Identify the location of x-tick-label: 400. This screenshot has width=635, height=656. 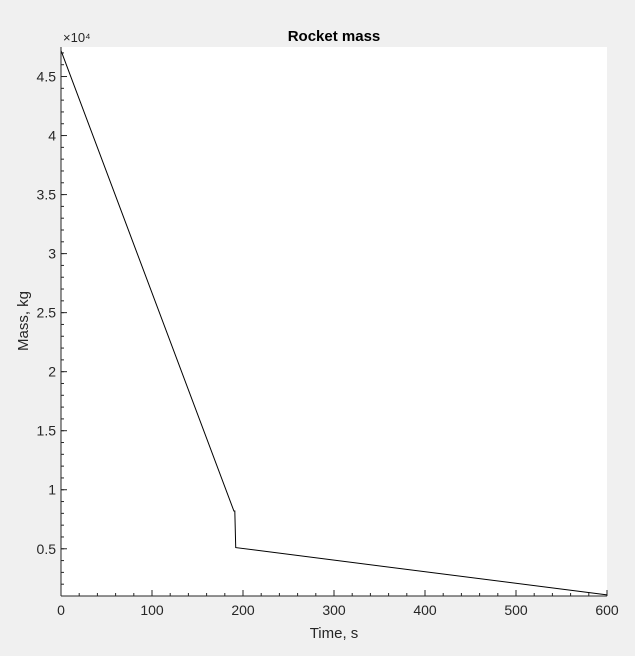
(425, 610).